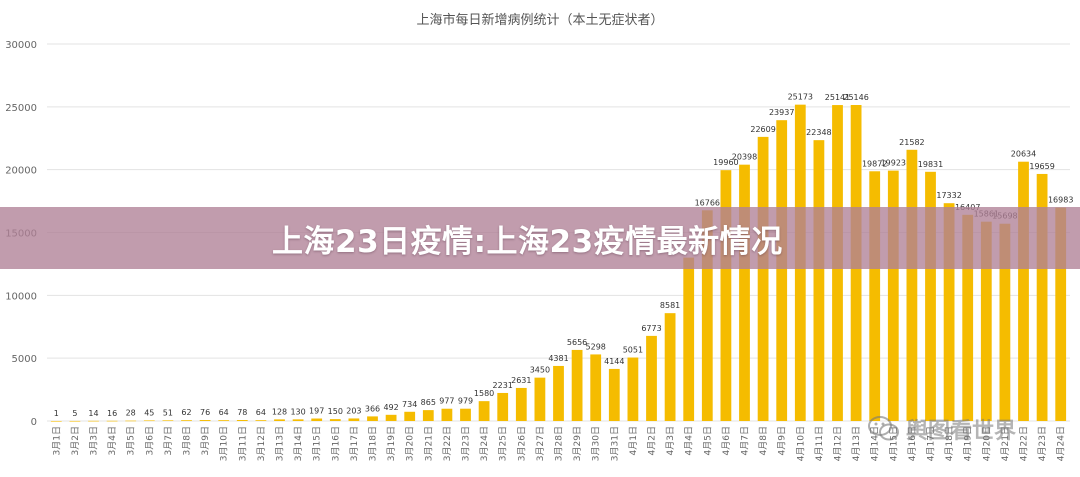  I want to click on x-tick-label: 4月14日, so click(875, 443).